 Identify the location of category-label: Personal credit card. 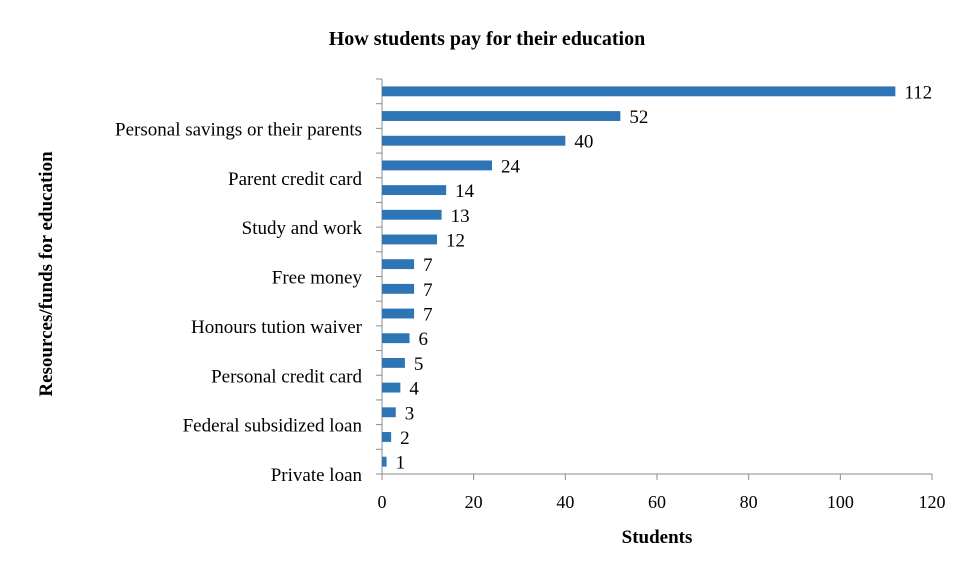
(286, 376).